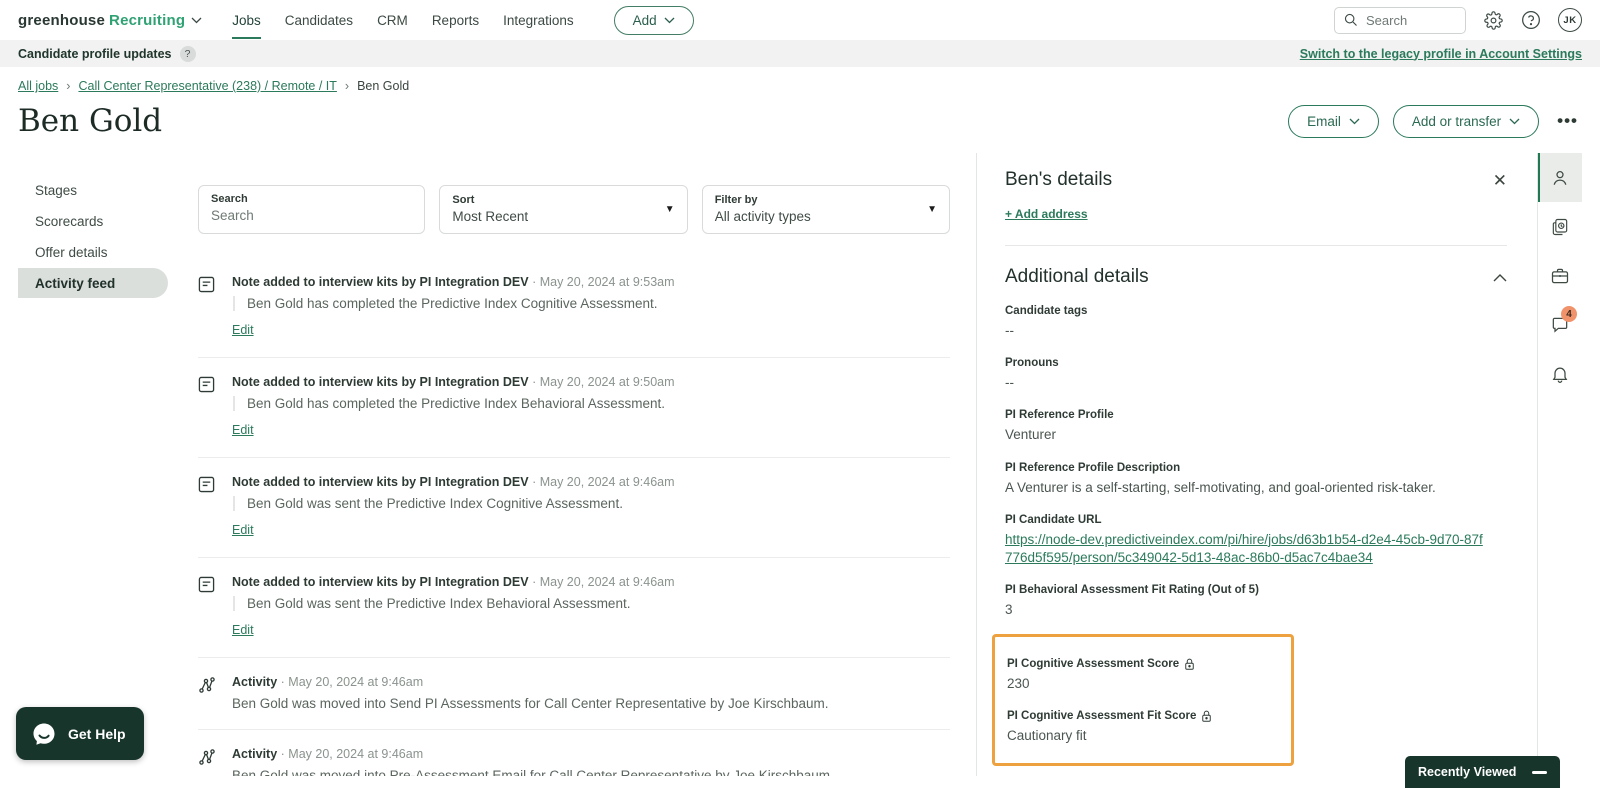 This screenshot has height=788, width=1600. What do you see at coordinates (1569, 314) in the screenshot?
I see `messages-badge: 4` at bounding box center [1569, 314].